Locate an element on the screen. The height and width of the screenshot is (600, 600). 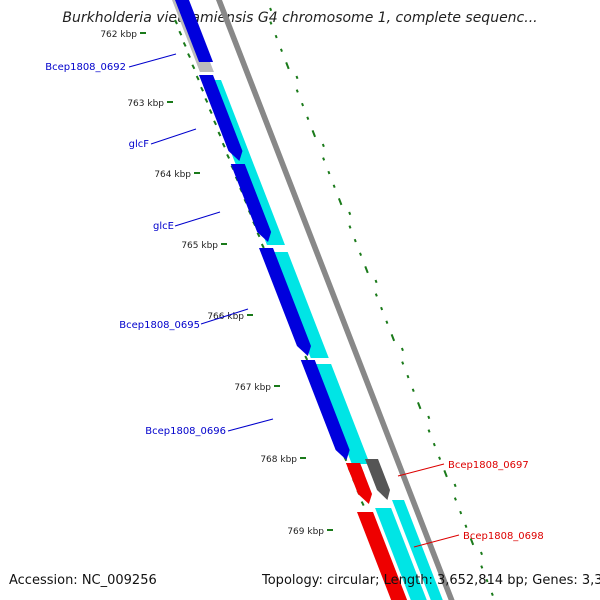
ruler-tick-label: 766 kbp is located at coordinates (225, 317).